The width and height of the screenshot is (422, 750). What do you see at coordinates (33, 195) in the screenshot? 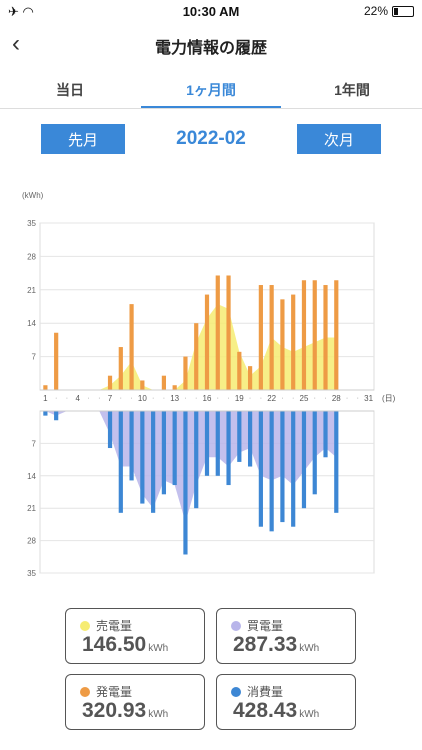
I see `y-unit-label: (kWh)` at bounding box center [33, 195].